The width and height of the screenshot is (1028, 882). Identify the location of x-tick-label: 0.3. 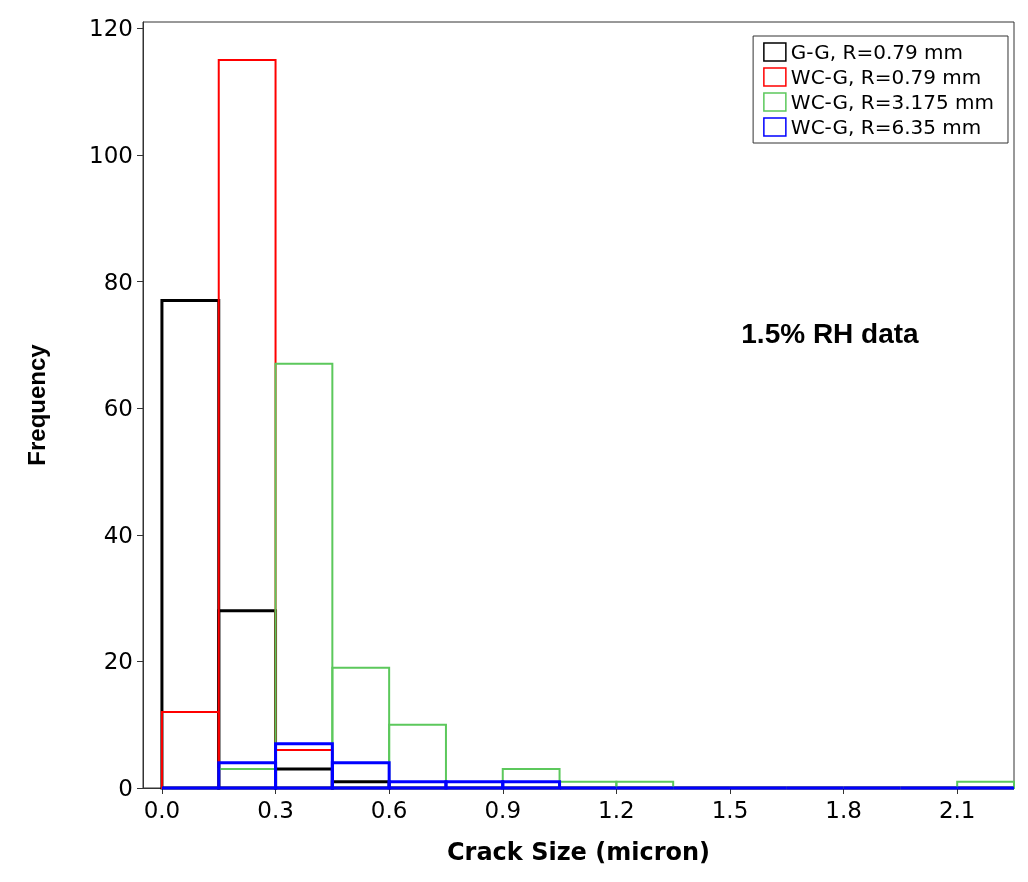
(275, 809).